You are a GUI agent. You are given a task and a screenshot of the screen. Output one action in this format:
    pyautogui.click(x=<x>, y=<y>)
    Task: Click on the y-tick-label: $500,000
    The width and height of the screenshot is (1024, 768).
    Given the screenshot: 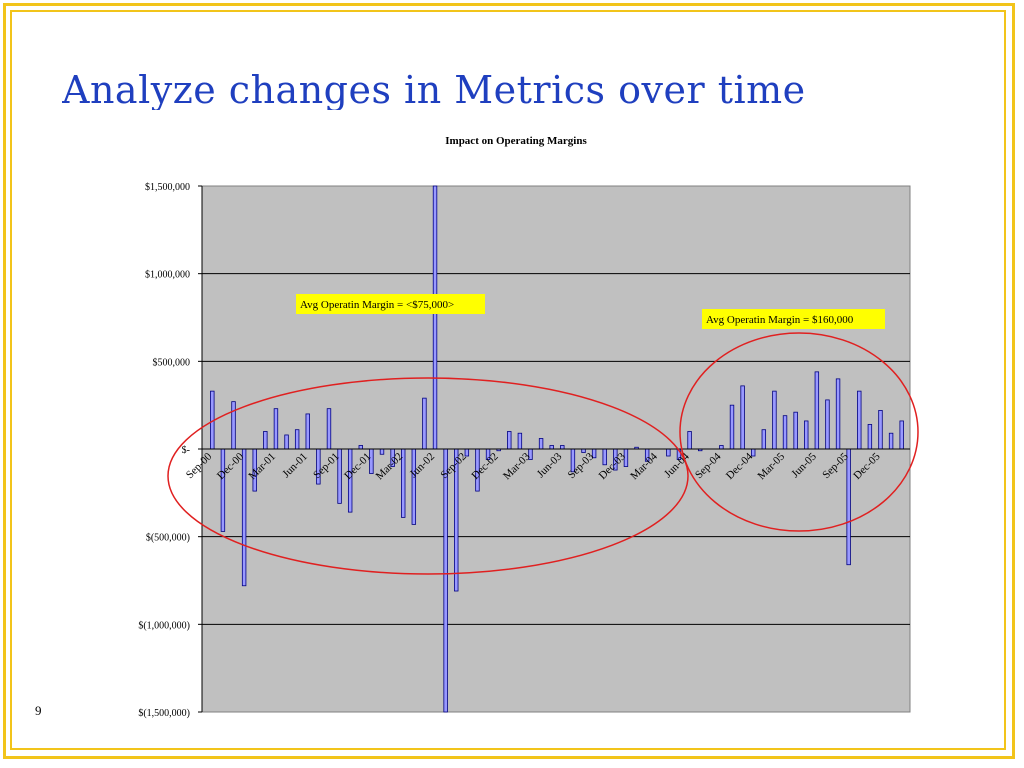 What is the action you would take?
    pyautogui.click(x=172, y=362)
    